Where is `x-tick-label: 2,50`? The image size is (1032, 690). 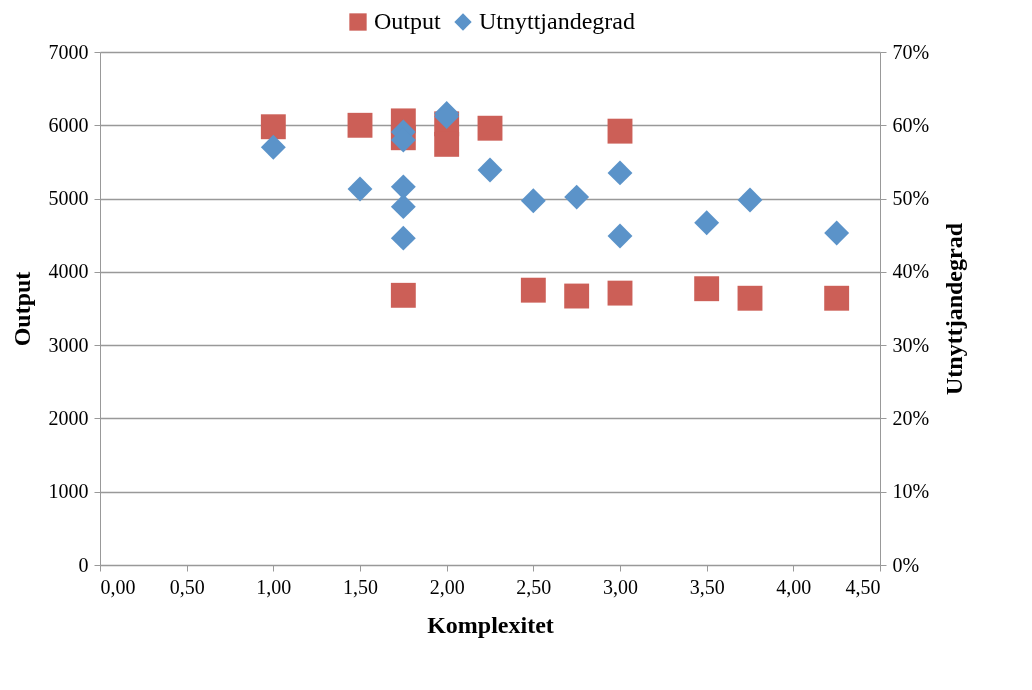
x-tick-label: 2,50 is located at coordinates (534, 586).